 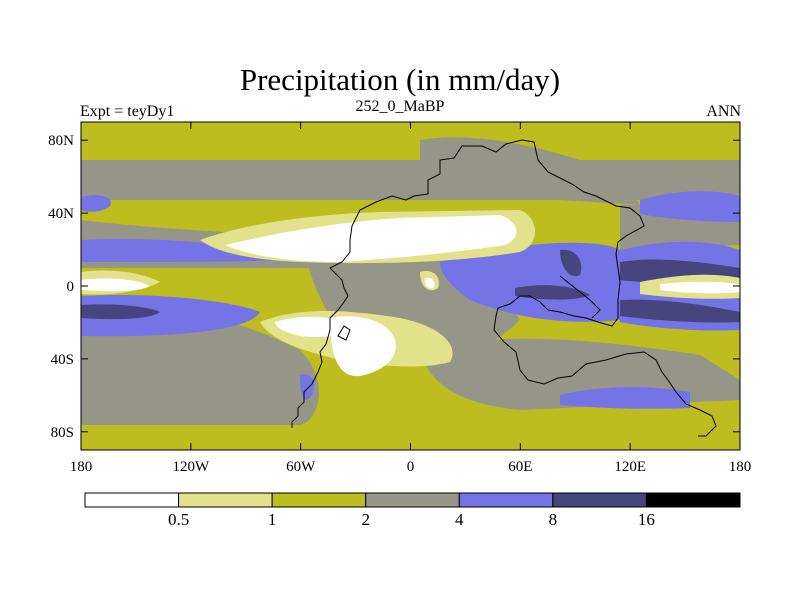 What do you see at coordinates (700, 287) in the screenshot?
I see `field-arid-e-eq` at bounding box center [700, 287].